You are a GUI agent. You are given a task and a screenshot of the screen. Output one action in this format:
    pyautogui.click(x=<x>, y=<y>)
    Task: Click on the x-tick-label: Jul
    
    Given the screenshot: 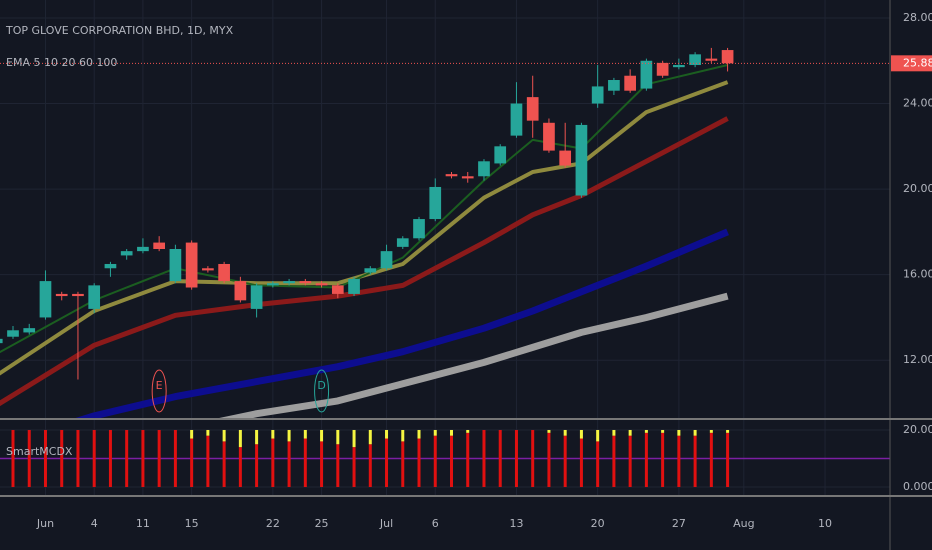 What is the action you would take?
    pyautogui.click(x=386, y=523)
    